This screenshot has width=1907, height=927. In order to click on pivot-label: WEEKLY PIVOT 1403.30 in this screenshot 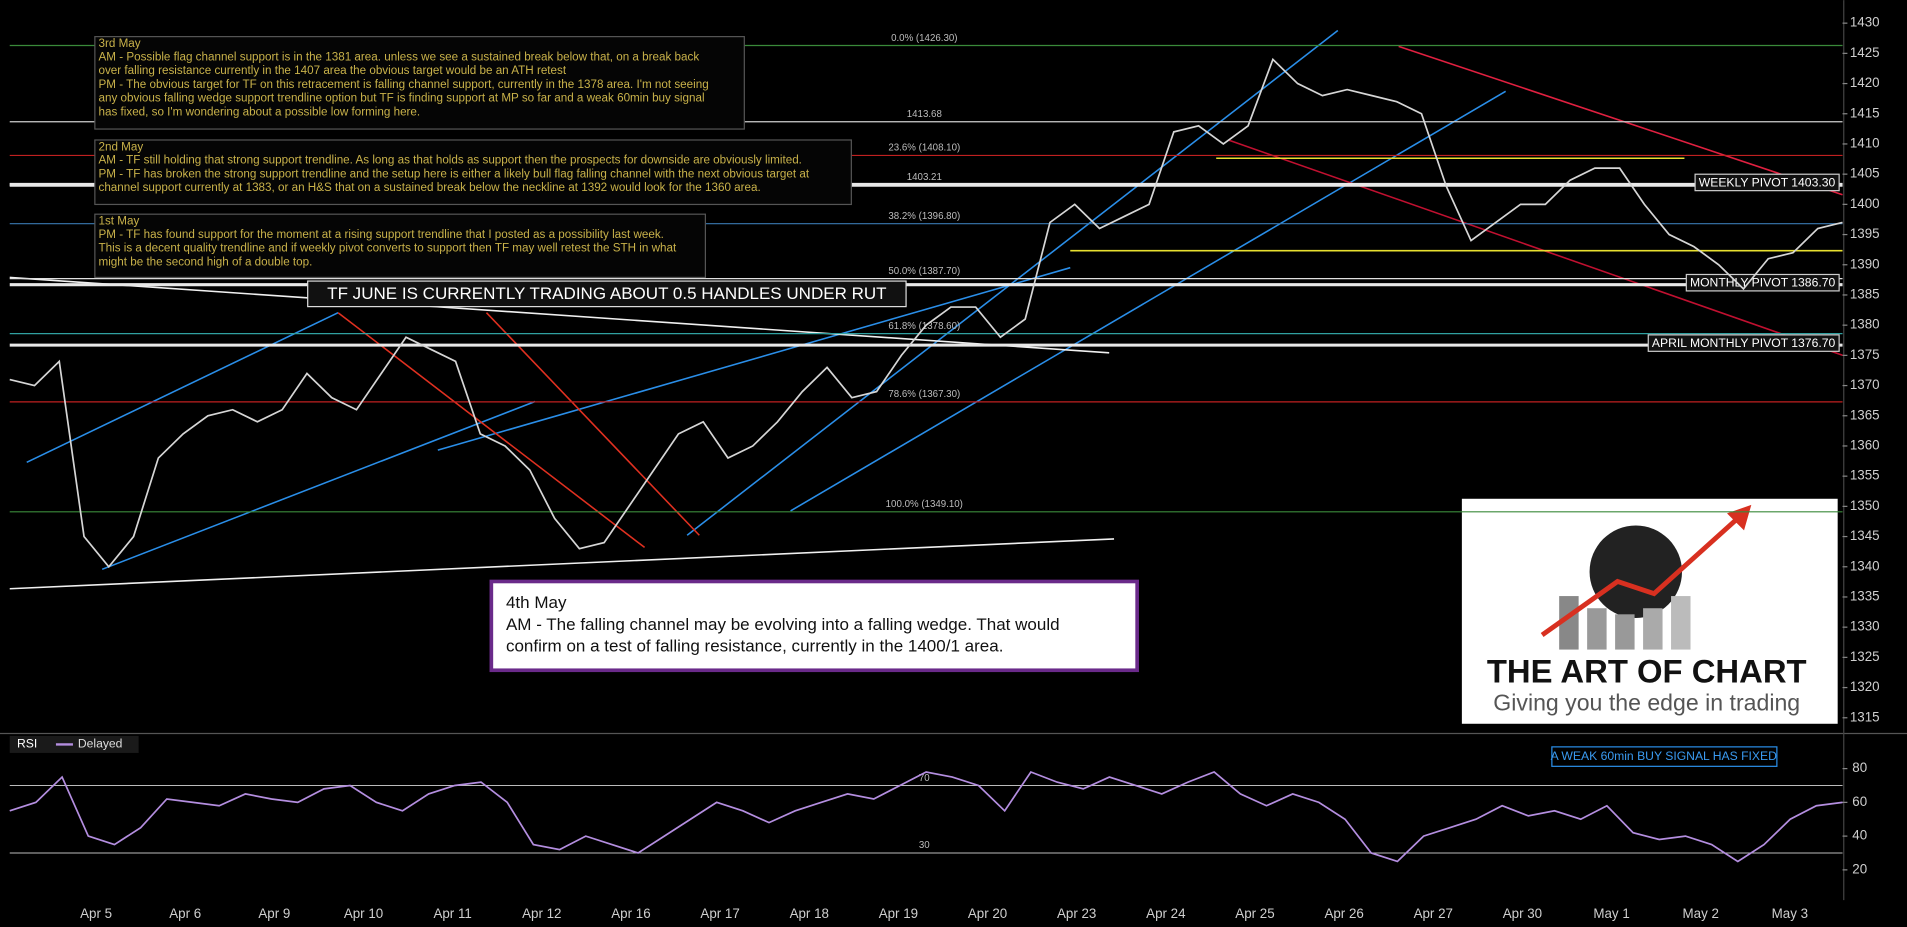, I will do `click(1767, 182)`.